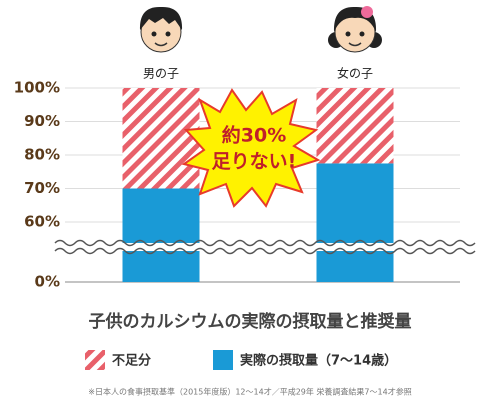 The image size is (500, 400). I want to click on y-tick-label: 100%, so click(37, 88).